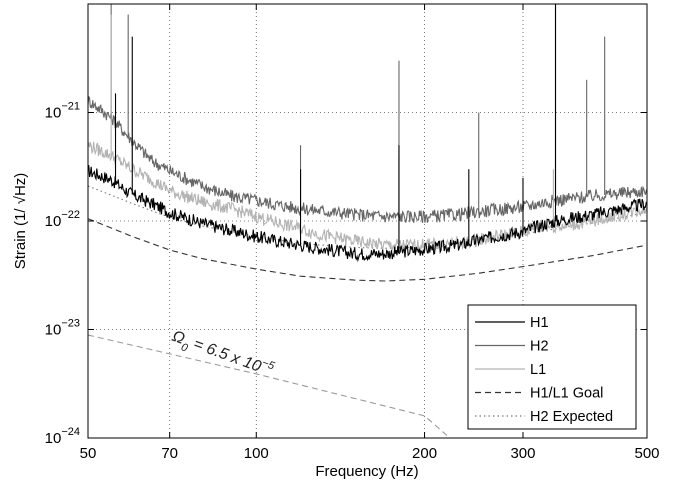  Describe the element at coordinates (538, 370) in the screenshot. I see `legend-entry-label: L1` at that location.